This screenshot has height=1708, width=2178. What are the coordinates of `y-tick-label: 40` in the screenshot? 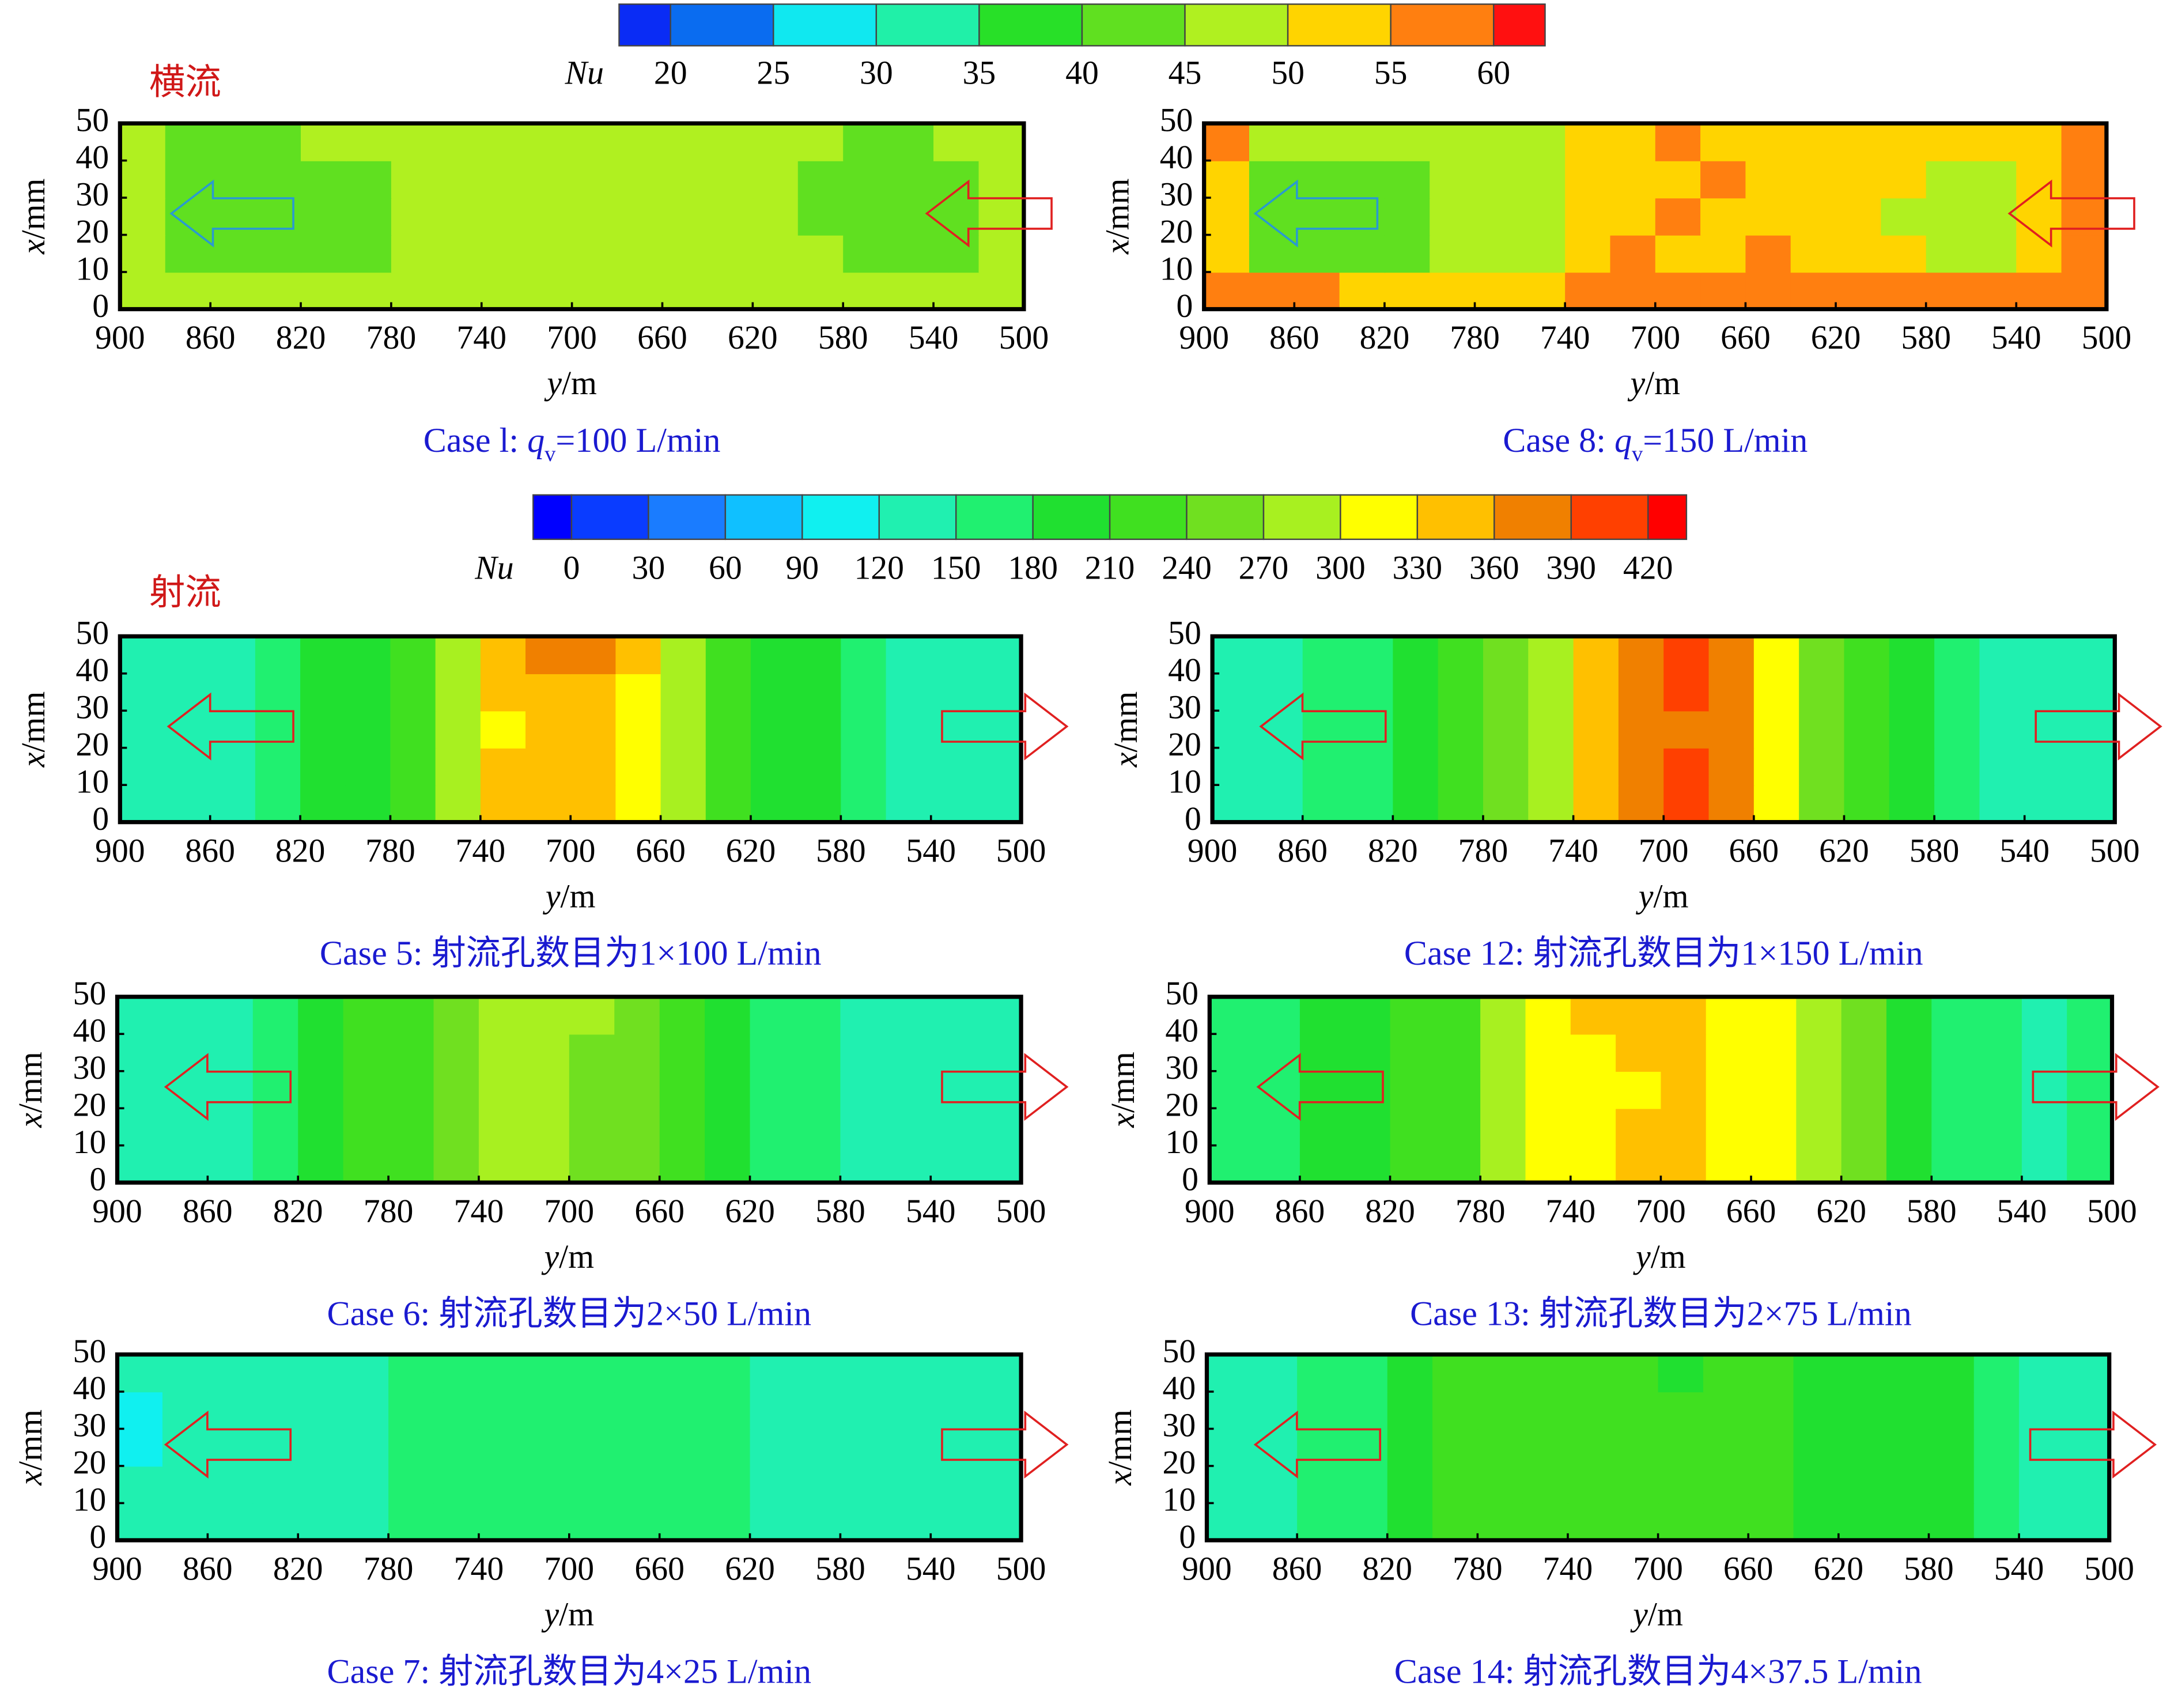 It's located at (1176, 157).